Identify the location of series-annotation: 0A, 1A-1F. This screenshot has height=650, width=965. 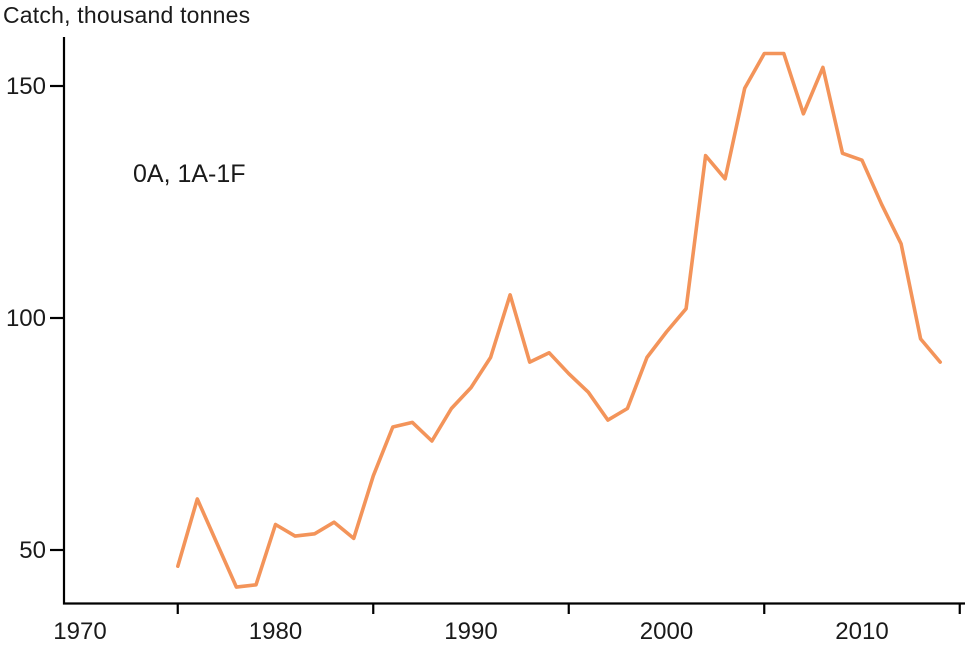
(189, 174).